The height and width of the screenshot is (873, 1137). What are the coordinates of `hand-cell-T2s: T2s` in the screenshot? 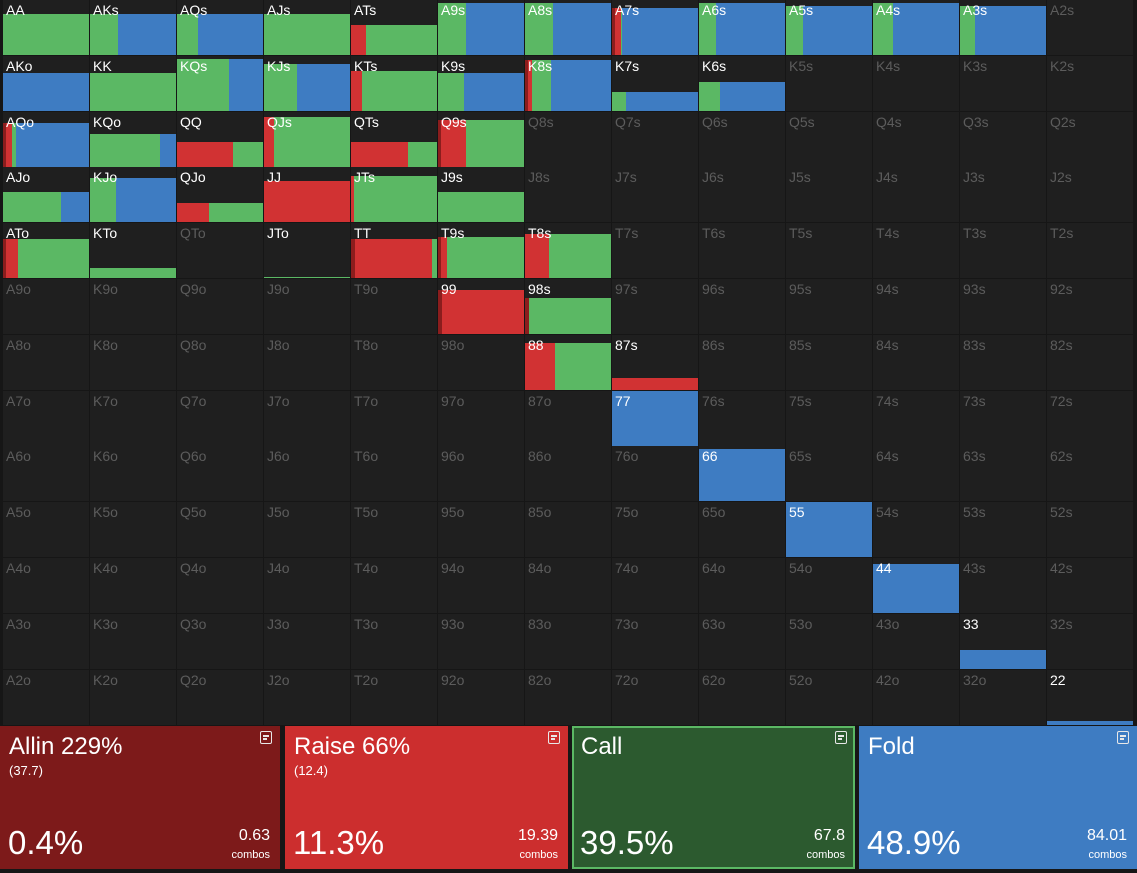 It's located at (1090, 251).